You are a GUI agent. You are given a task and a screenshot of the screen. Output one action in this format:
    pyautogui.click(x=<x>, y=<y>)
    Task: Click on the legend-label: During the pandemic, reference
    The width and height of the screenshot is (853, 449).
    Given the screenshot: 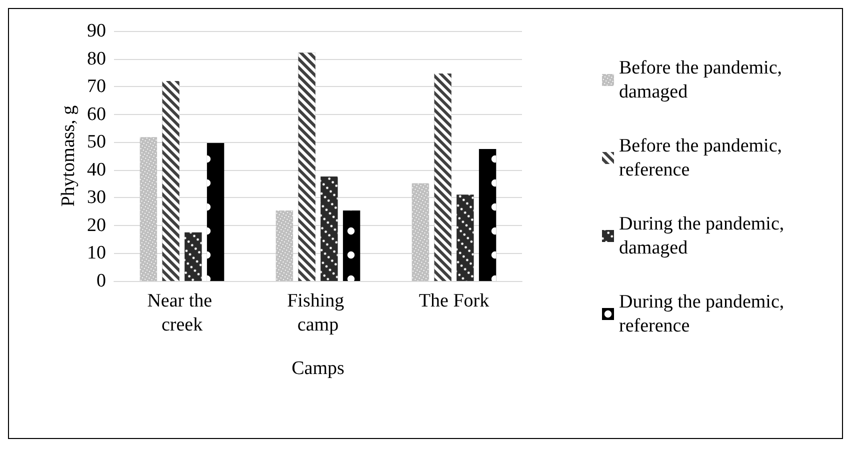 What is the action you would take?
    pyautogui.click(x=704, y=314)
    